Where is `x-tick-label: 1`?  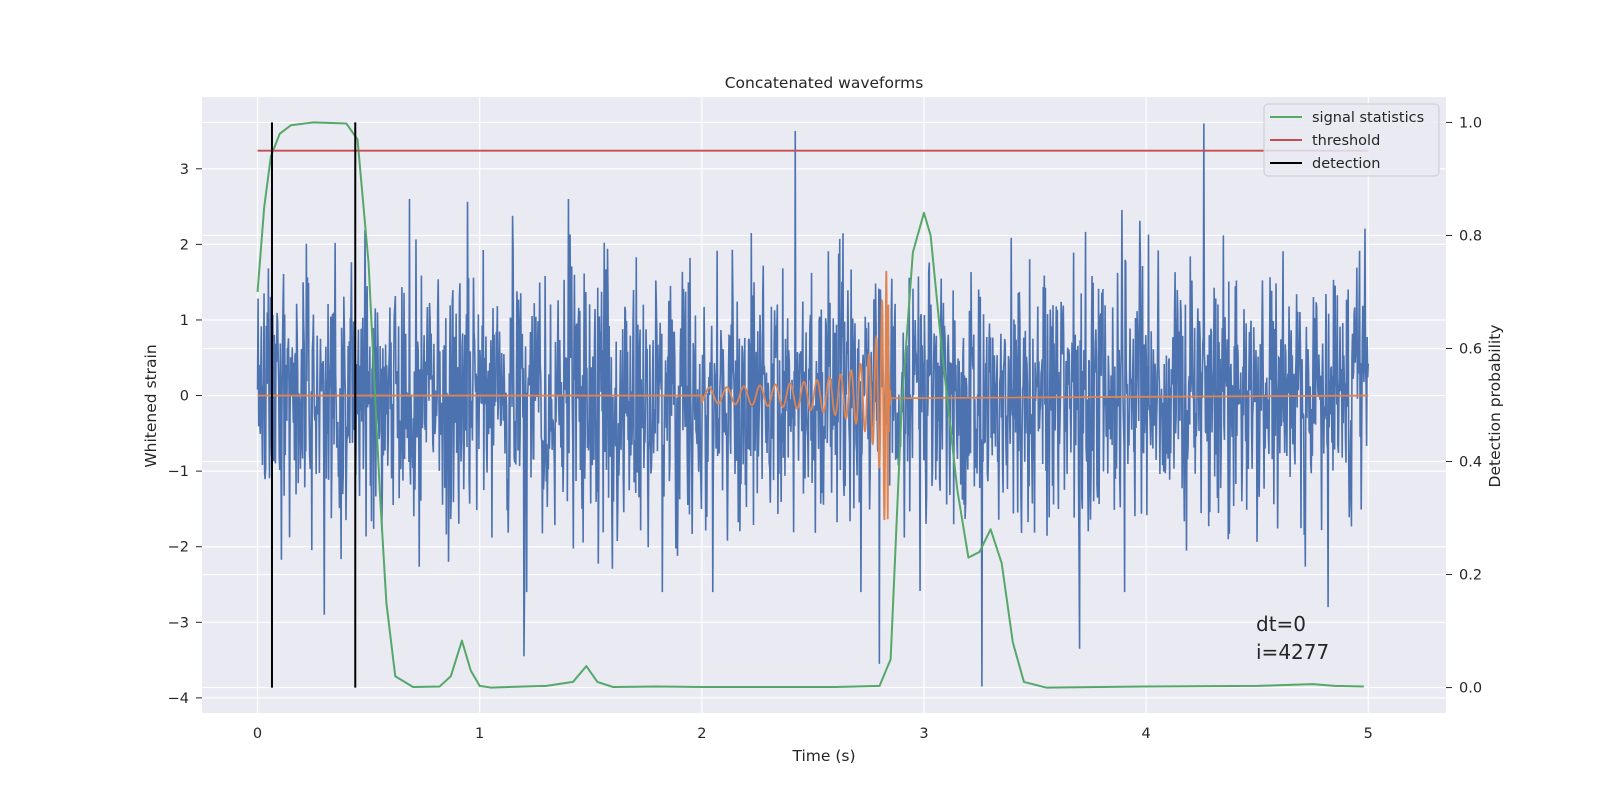 x-tick-label: 1 is located at coordinates (479, 734).